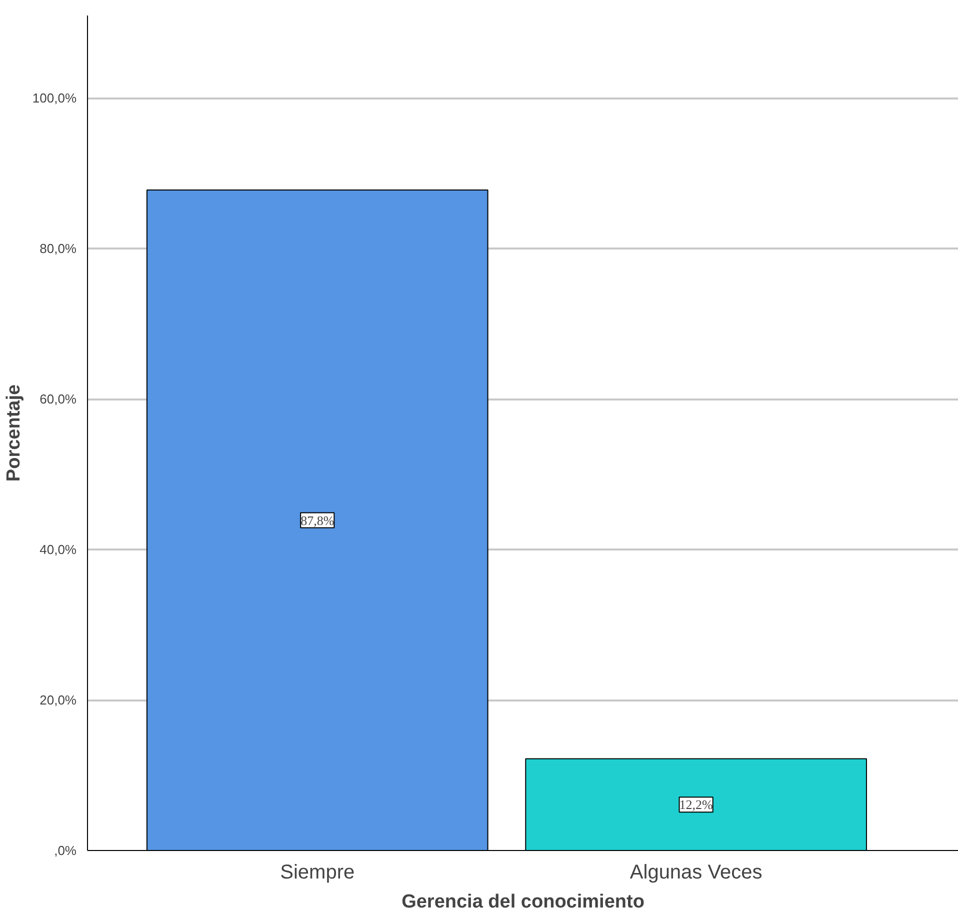 This screenshot has height=915, width=958. I want to click on y-axis-title: Porcentaje, so click(13, 433).